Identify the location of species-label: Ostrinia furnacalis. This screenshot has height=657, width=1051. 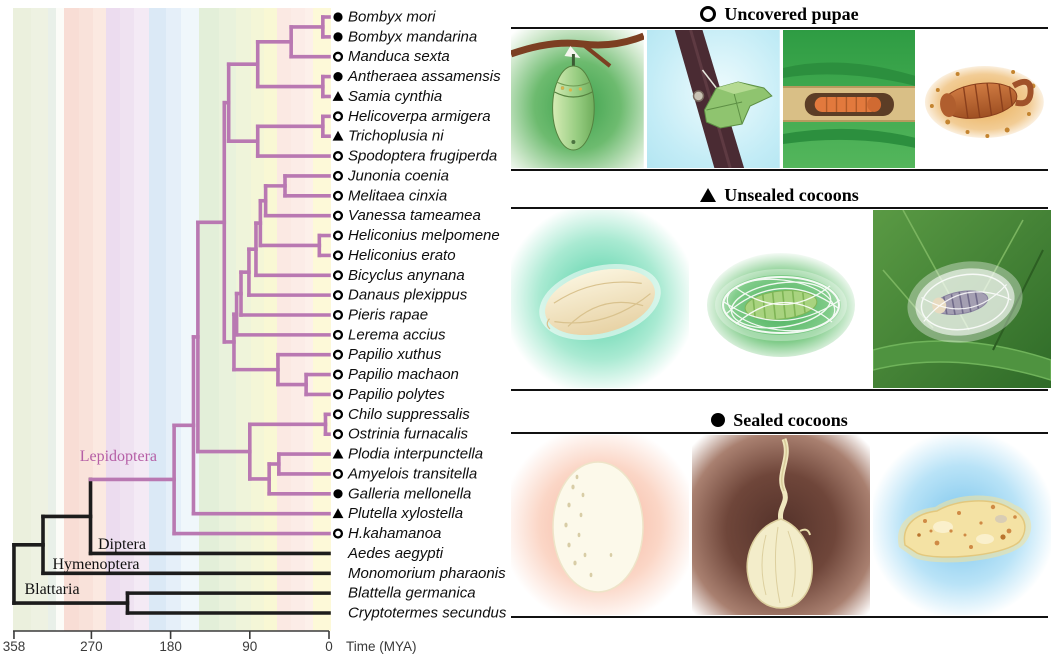
(408, 434).